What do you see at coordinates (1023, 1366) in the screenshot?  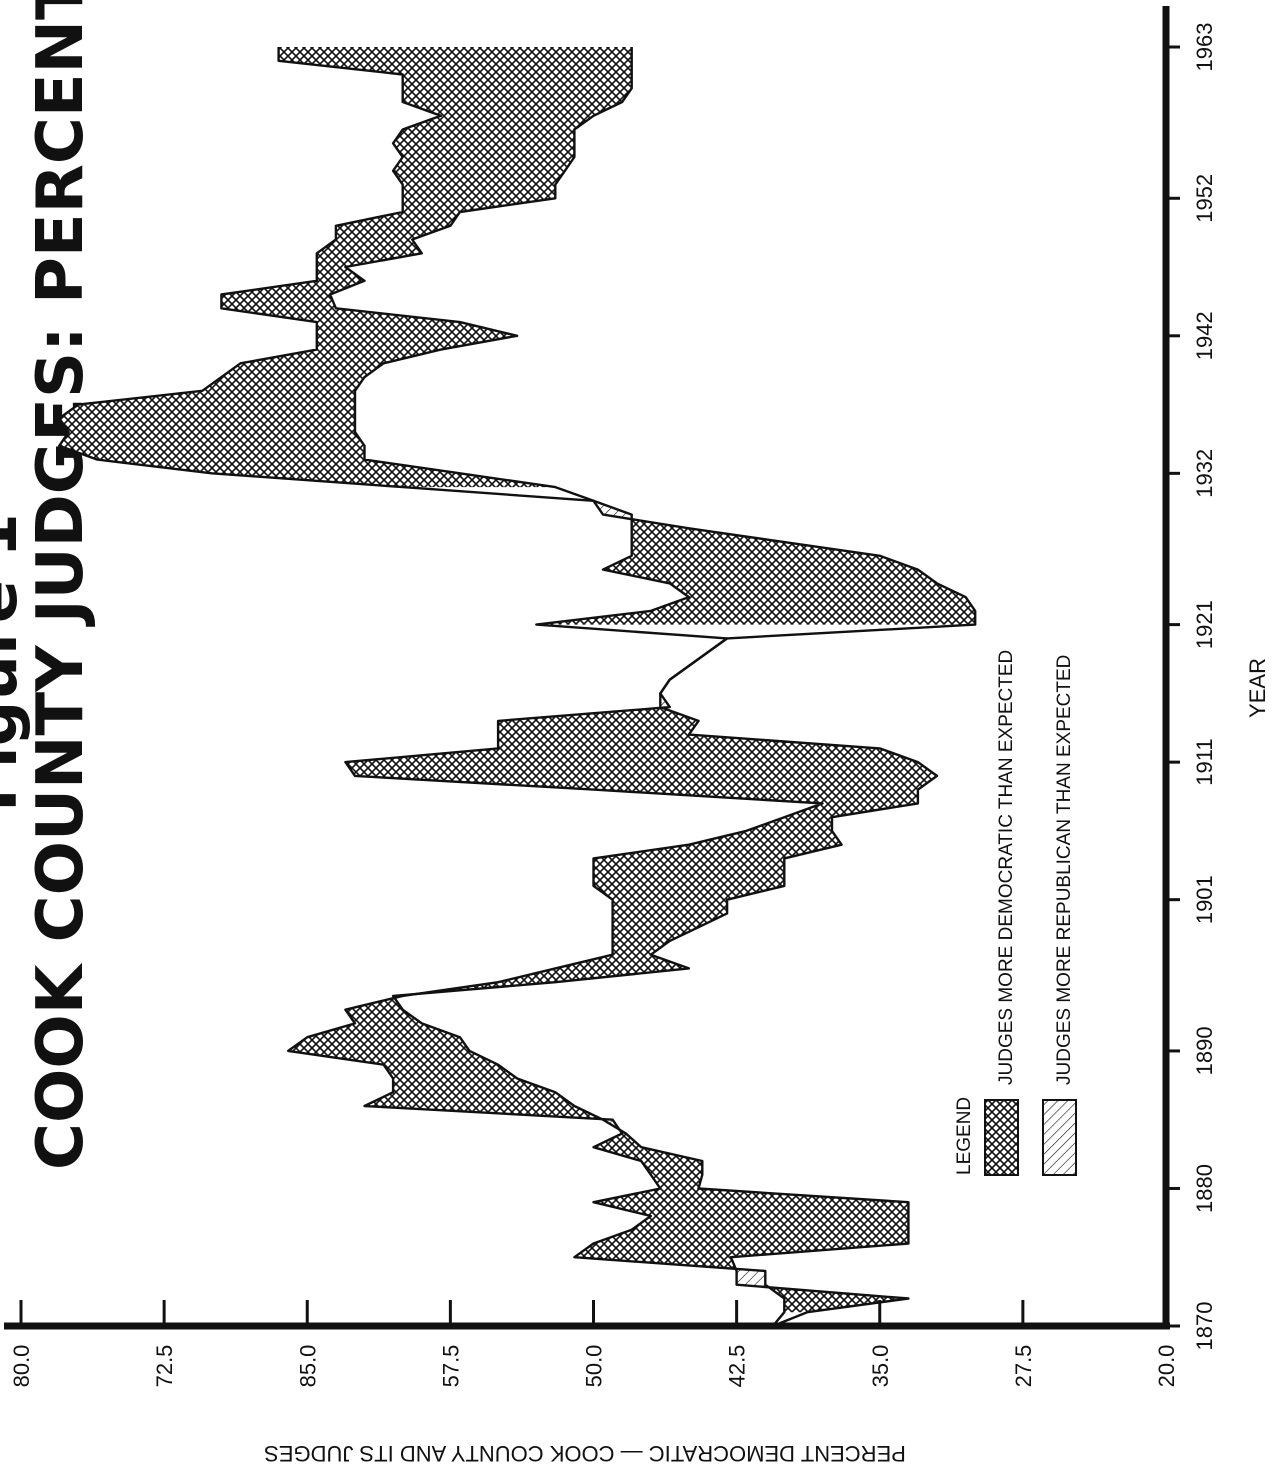 I see `y-tick-label: 27.5` at bounding box center [1023, 1366].